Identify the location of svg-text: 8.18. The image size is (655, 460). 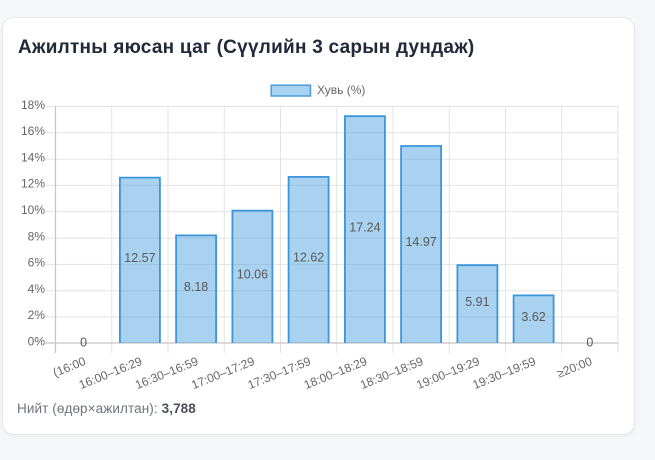
(196, 287).